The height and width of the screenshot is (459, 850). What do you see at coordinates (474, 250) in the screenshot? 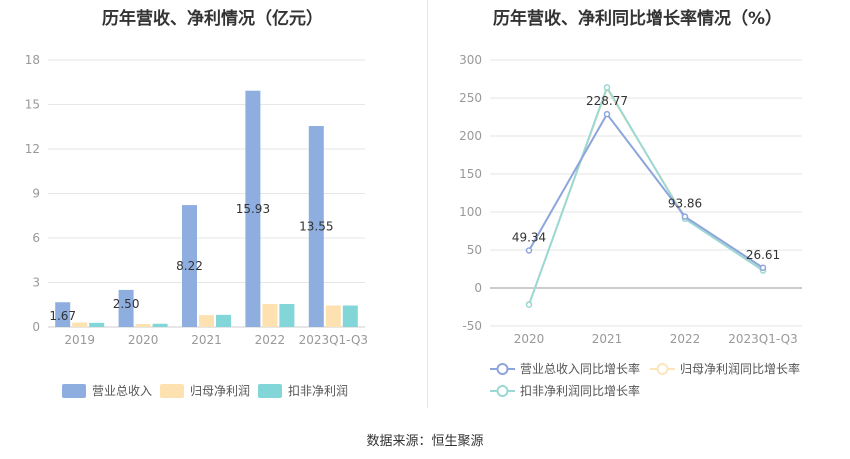
I see `y-tick-label: 50` at bounding box center [474, 250].